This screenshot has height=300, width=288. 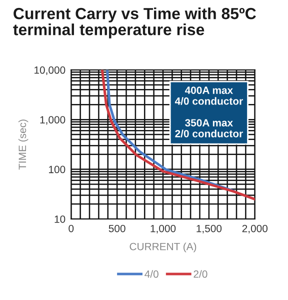 I want to click on y-tick-label: 1,000, so click(x=53, y=120).